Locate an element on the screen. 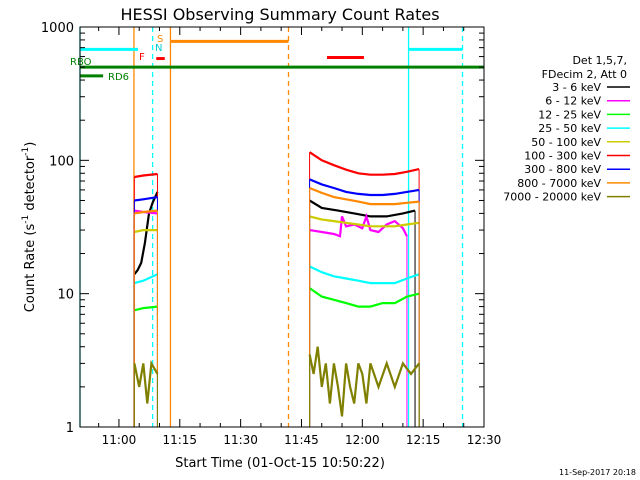 The width and height of the screenshot is (640, 480). series-line-50-100keV-seg1 is located at coordinates (364, 221).